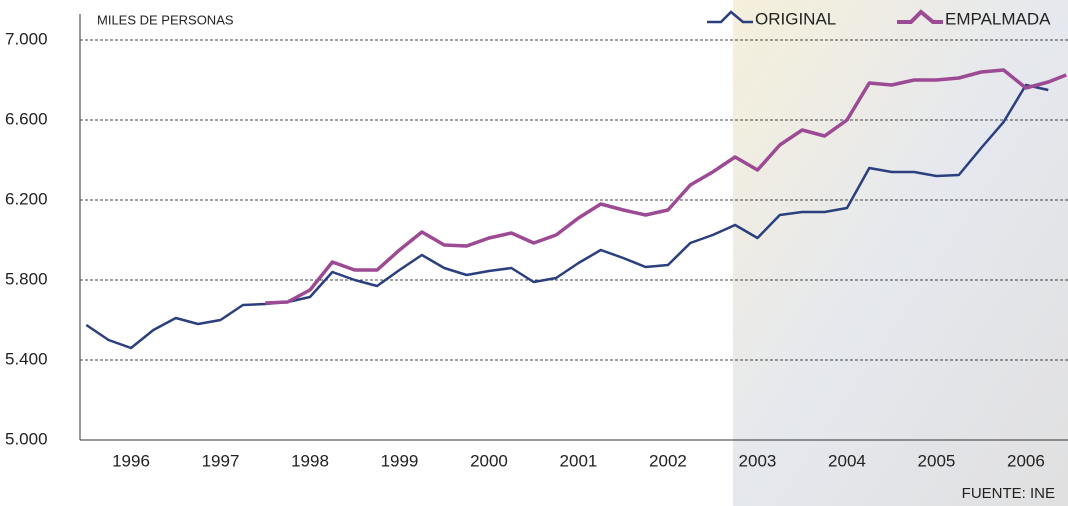 The width and height of the screenshot is (1068, 506). I want to click on y-axis-label: MILES DE PERSONAS, so click(165, 19).